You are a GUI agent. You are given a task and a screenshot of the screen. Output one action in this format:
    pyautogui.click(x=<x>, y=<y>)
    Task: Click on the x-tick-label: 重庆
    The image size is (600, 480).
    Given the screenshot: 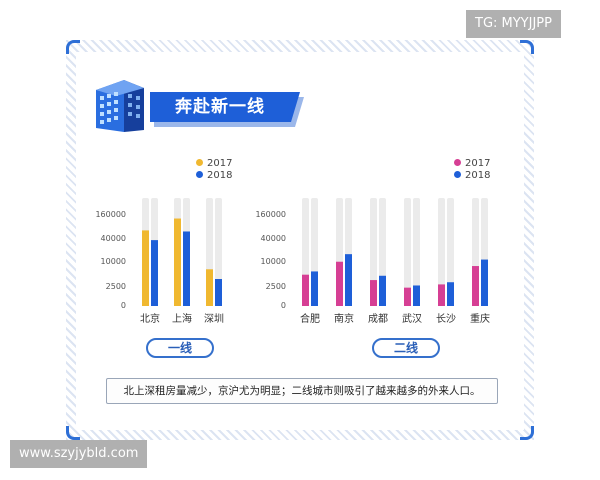 What is the action you would take?
    pyautogui.click(x=480, y=318)
    